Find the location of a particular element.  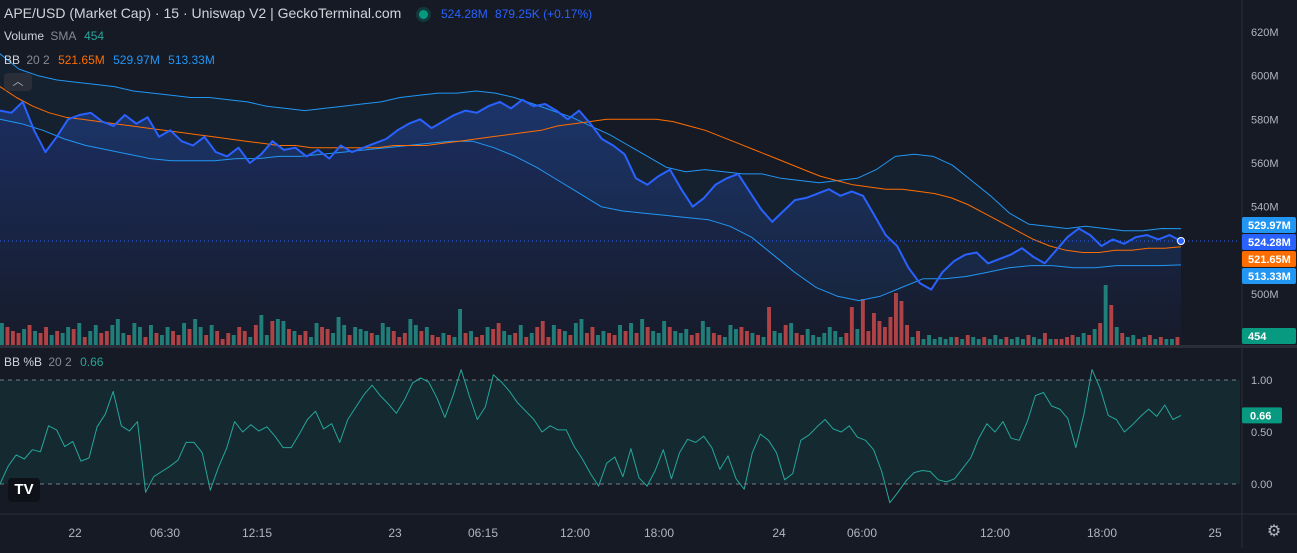

pctb-legend: BB %B 20 2 0.66 is located at coordinates (53, 362).